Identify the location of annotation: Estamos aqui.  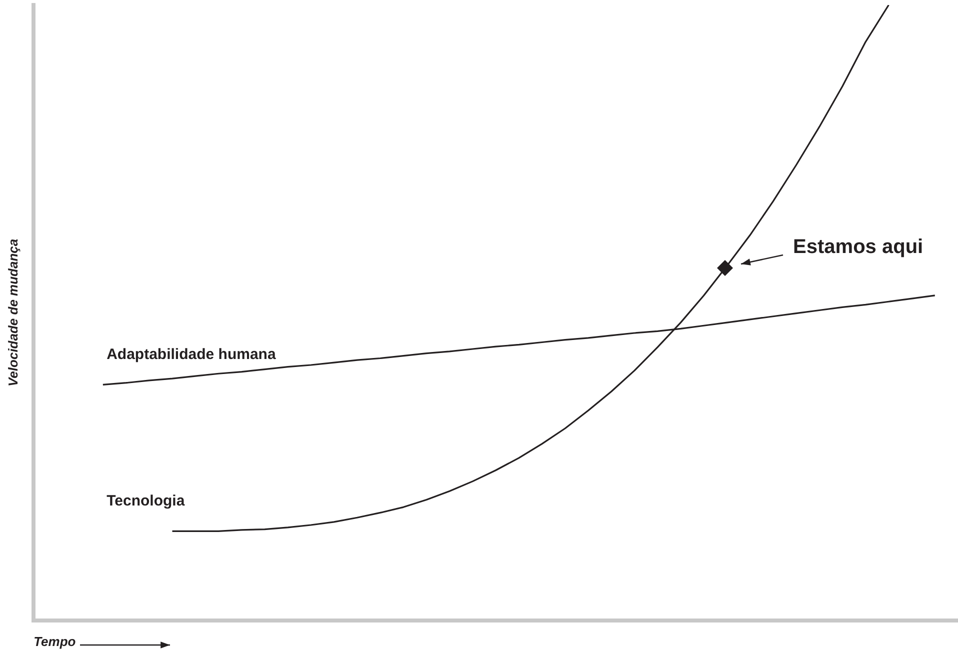
(858, 247).